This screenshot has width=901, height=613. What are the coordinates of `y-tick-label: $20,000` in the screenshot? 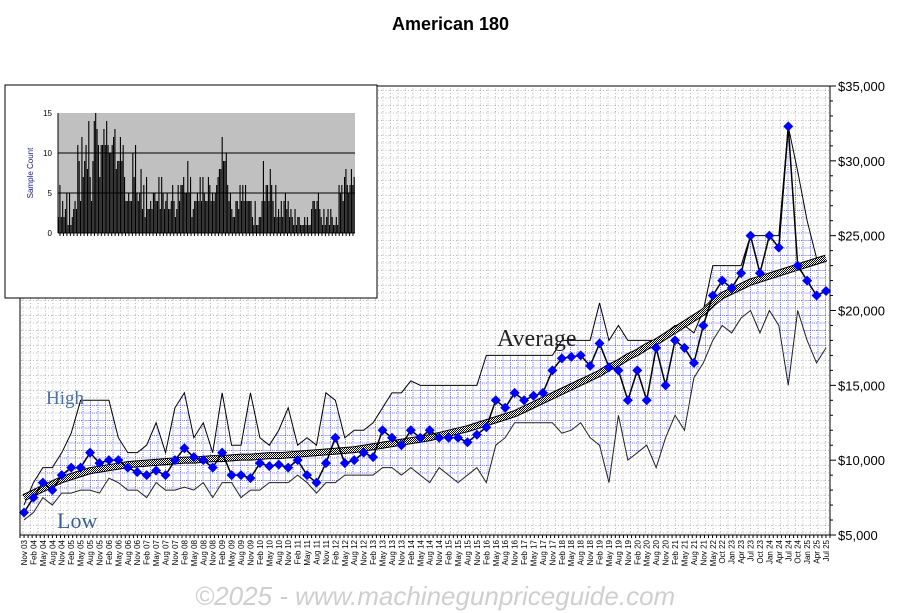 It's located at (861, 311).